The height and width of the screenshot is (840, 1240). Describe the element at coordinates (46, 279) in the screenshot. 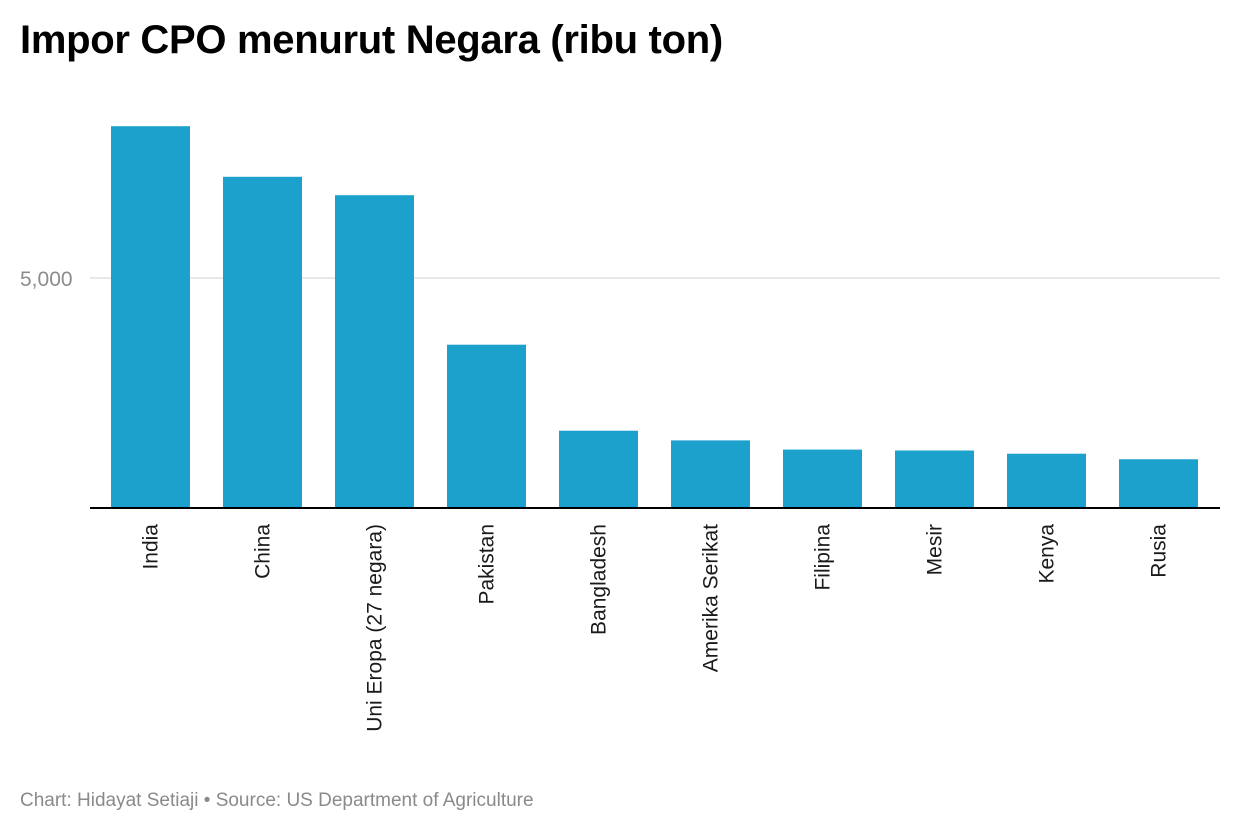

I see `y-tick-label: 5,000` at that location.